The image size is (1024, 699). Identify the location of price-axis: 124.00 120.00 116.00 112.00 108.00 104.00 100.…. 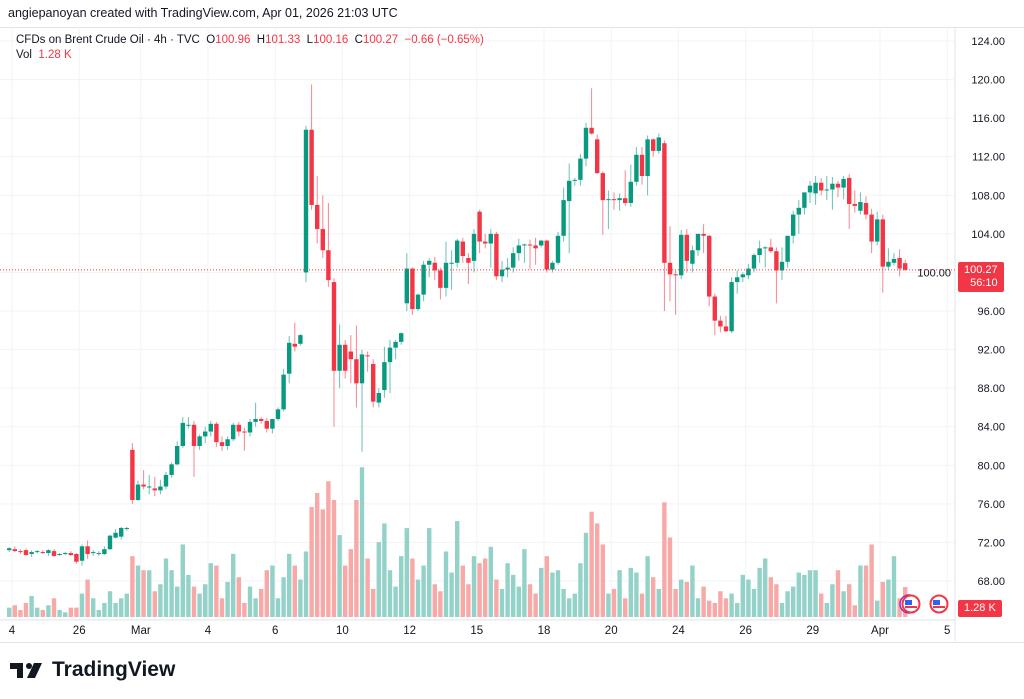
(961, 312).